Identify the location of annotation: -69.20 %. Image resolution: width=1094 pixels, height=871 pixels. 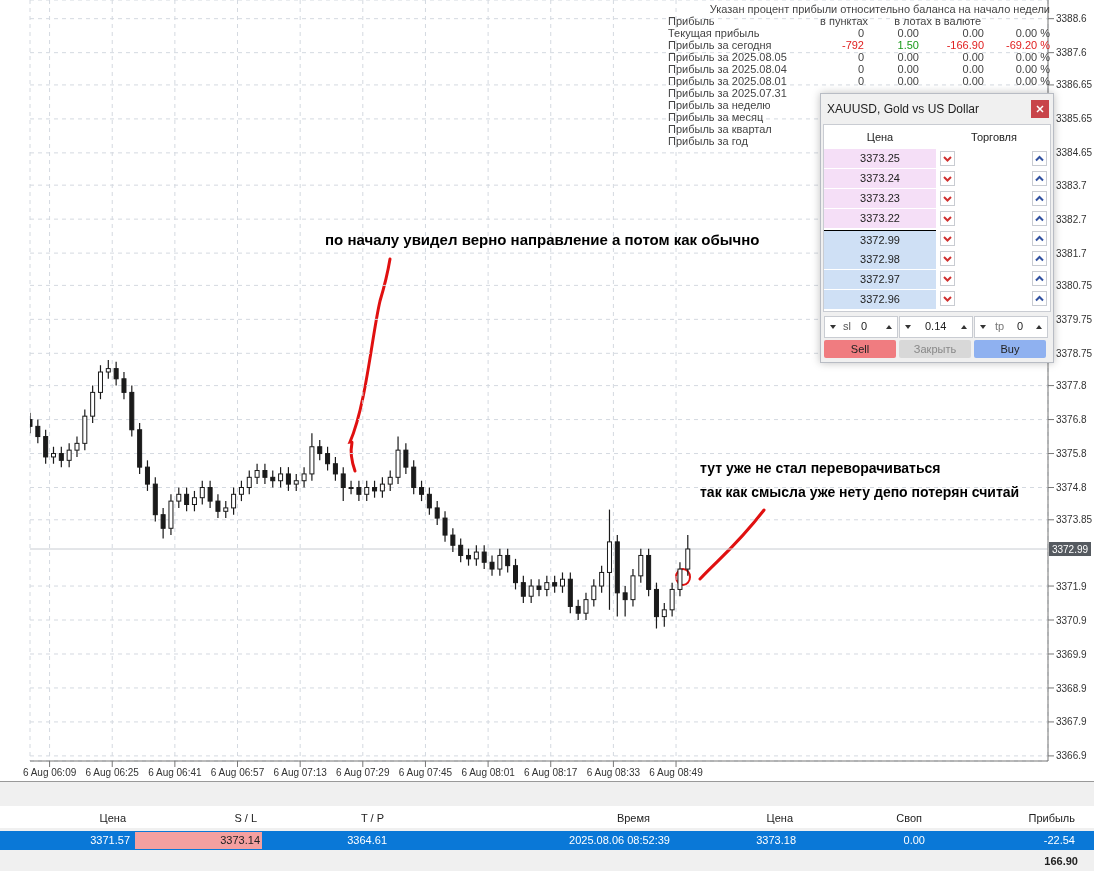
(1027, 45).